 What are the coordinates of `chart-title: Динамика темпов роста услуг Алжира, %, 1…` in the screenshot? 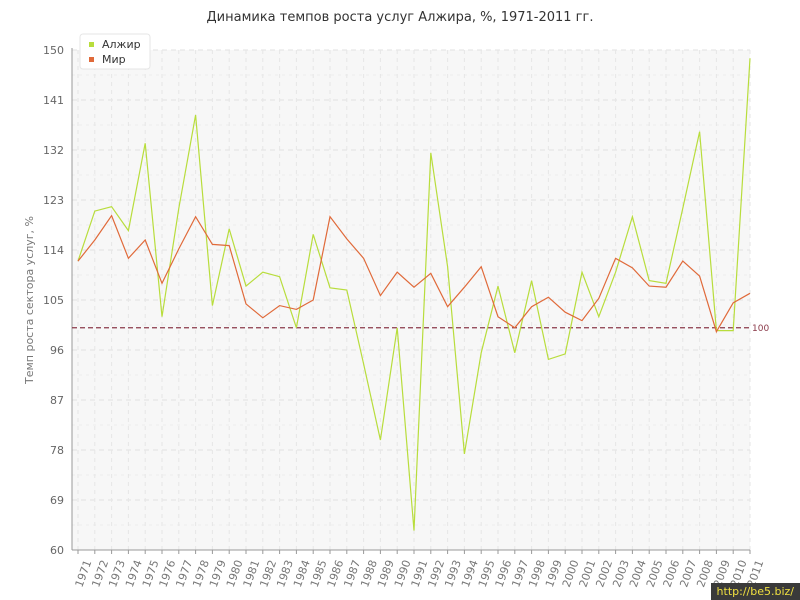 It's located at (400, 17).